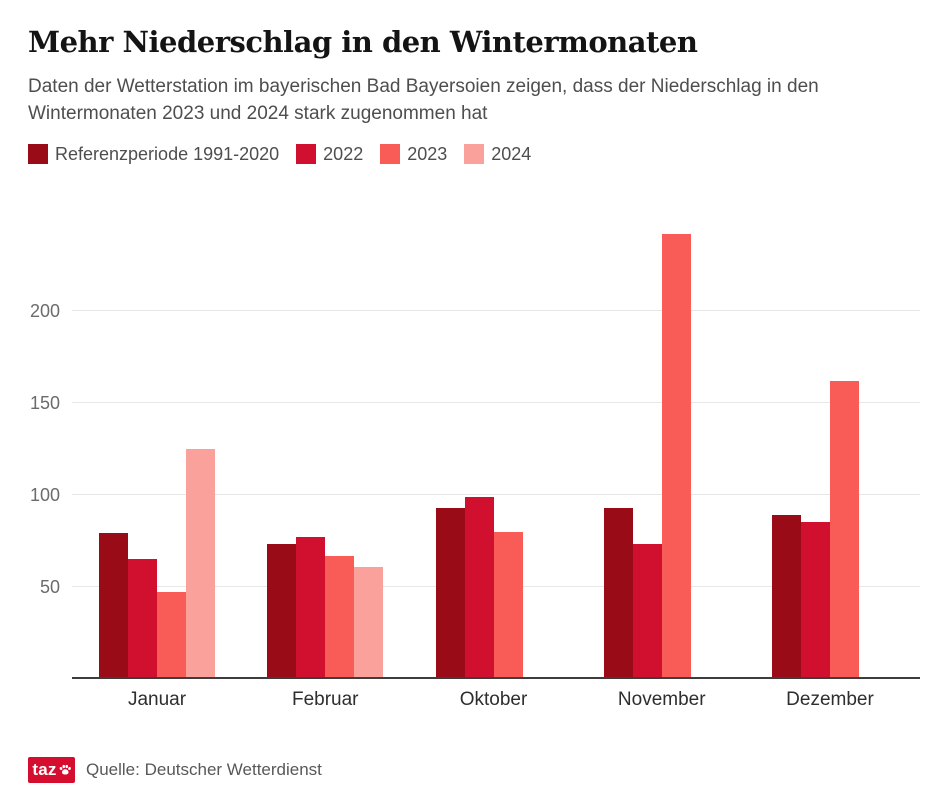 The image size is (948, 804). I want to click on y-tick-label-50: 50, so click(49, 586).